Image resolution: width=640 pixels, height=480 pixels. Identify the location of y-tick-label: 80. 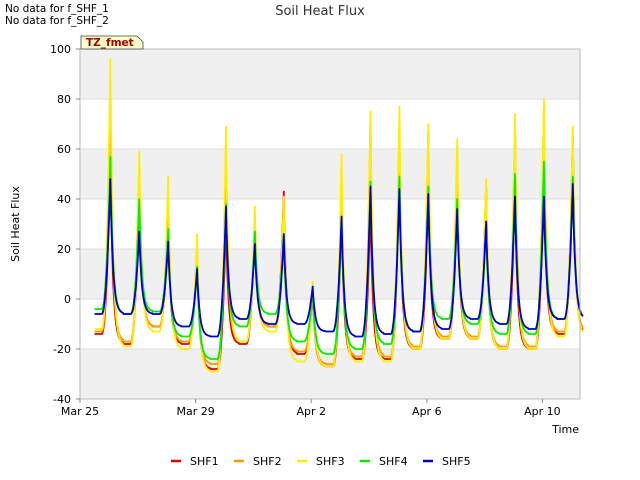
(64, 99).